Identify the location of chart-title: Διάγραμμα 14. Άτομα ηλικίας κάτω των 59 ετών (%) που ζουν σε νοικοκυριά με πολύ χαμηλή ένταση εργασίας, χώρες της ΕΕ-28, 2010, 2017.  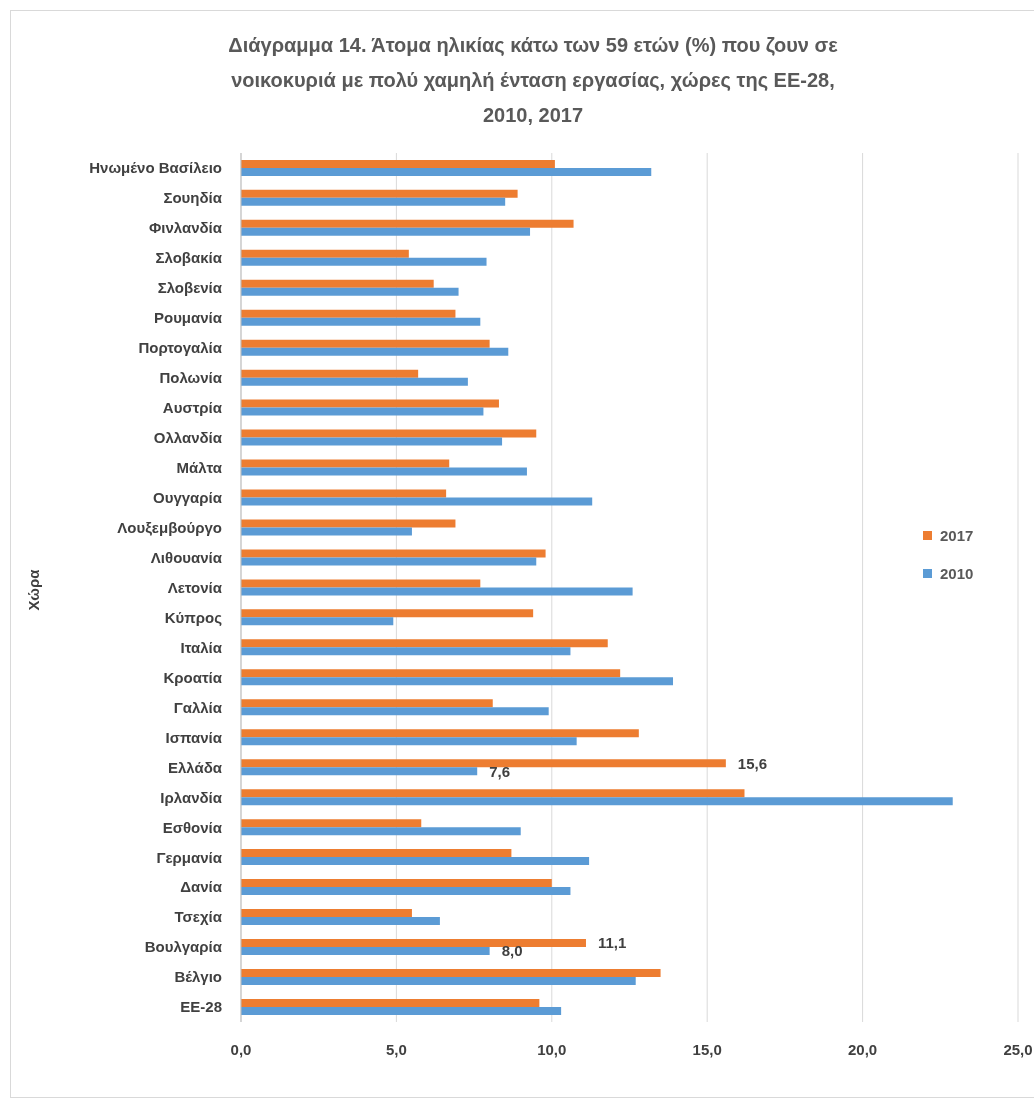
(533, 80).